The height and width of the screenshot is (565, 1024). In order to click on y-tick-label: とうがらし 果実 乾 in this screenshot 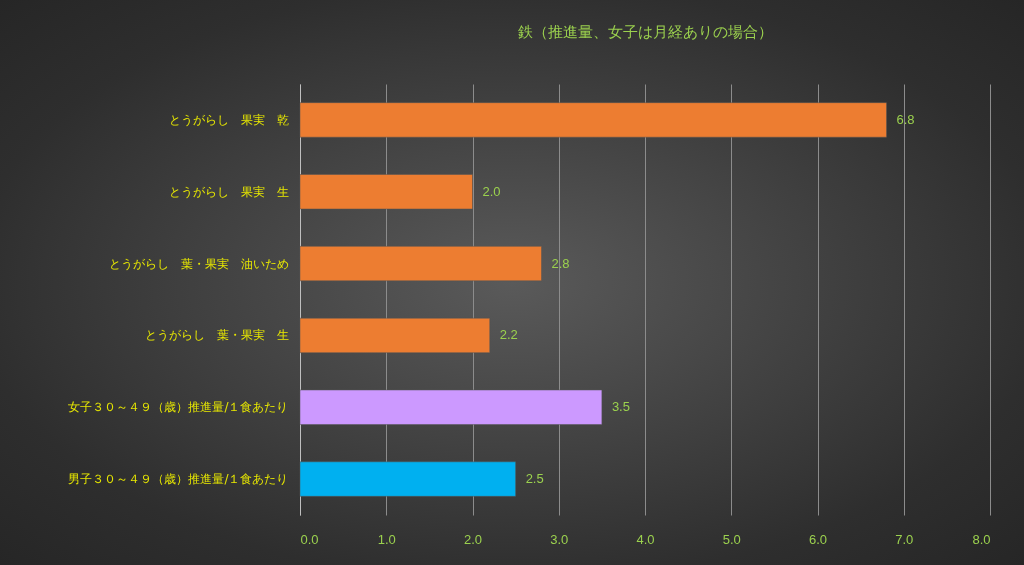, I will do `click(228, 119)`.